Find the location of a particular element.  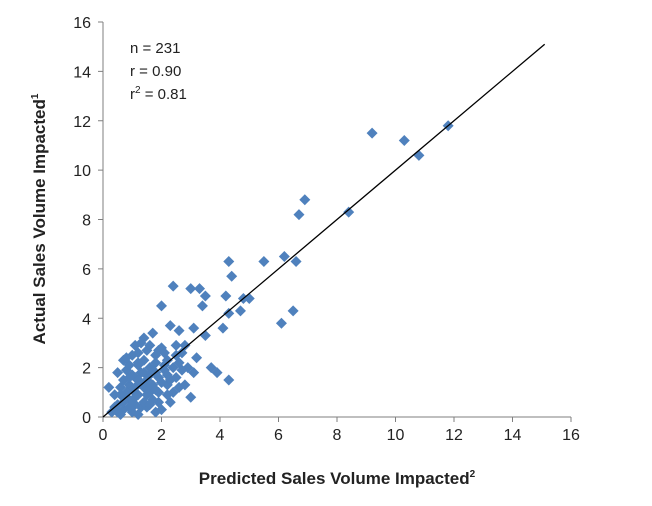

x-axis-title: Predicted Sales Volume Impacted2 is located at coordinates (337, 478).